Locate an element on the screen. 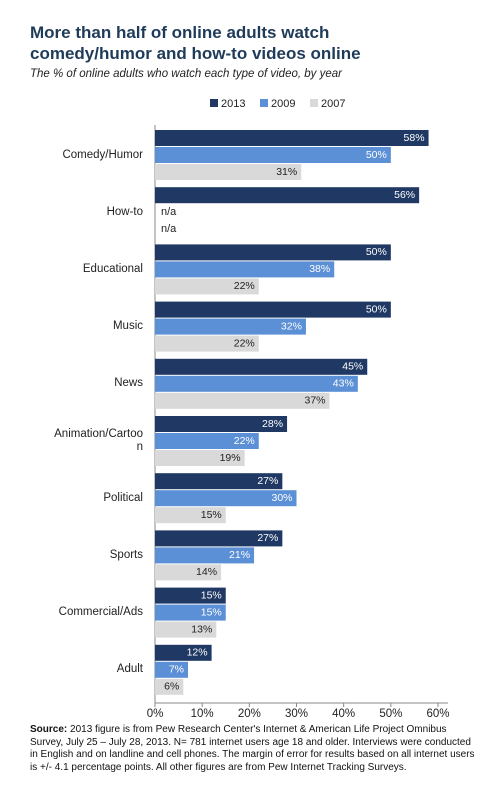 This screenshot has width=502, height=810. y-tick-label: Animation/Cartoon is located at coordinates (98, 440).